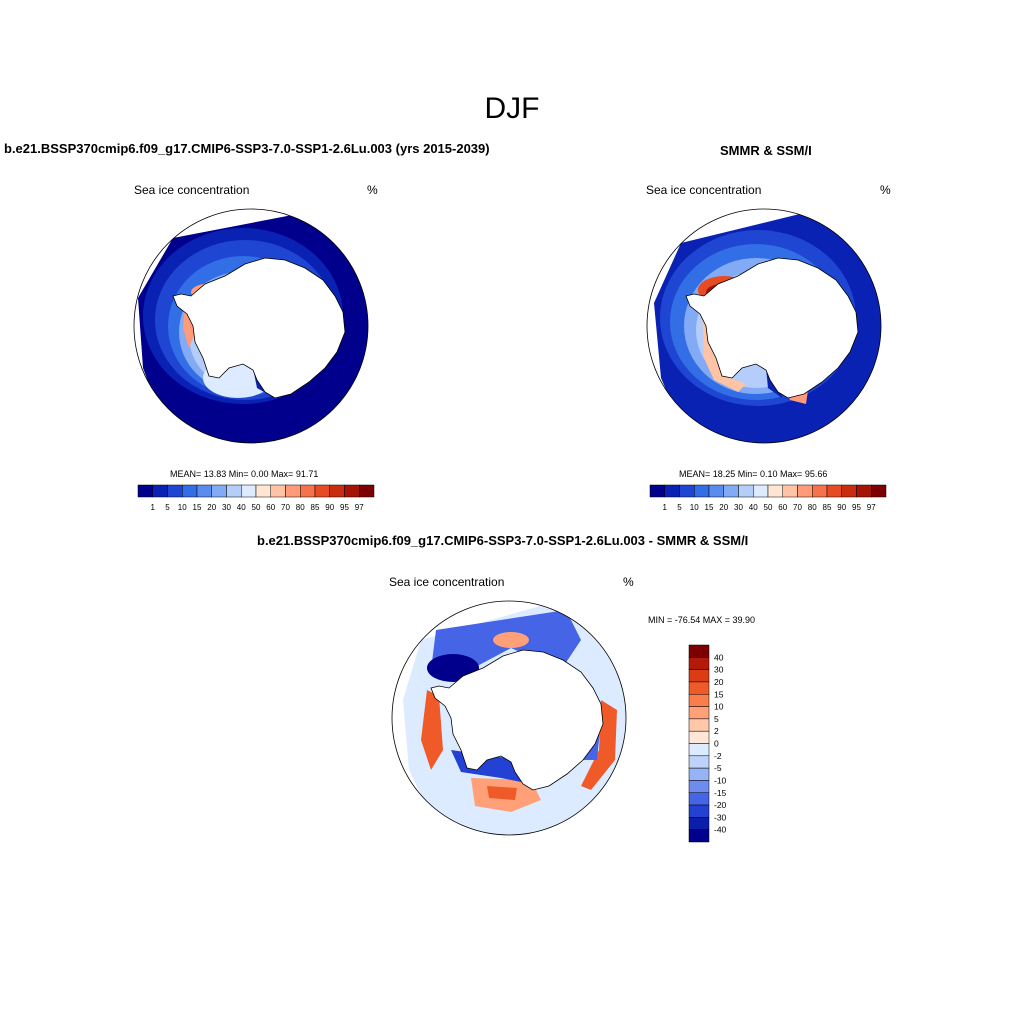 This screenshot has height=1024, width=1024. What do you see at coordinates (511, 640) in the screenshot?
I see `panel3-ring-red-north` at bounding box center [511, 640].